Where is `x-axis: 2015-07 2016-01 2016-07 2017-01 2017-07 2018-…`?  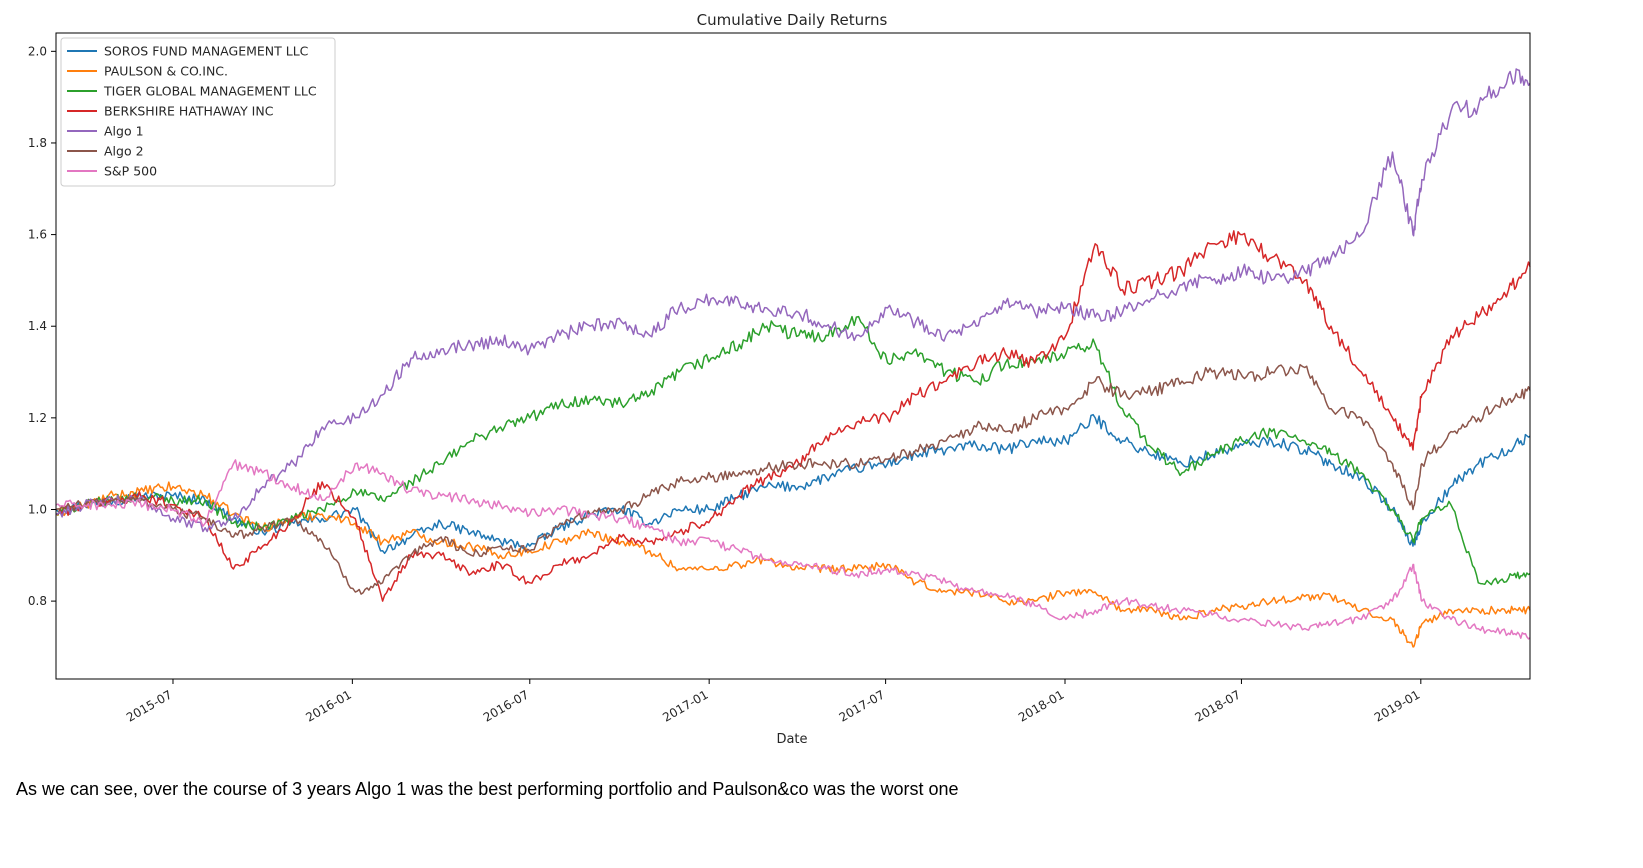 x-axis: 2015-07 2016-01 2016-07 2017-01 2017-07 2018-… is located at coordinates (773, 702).